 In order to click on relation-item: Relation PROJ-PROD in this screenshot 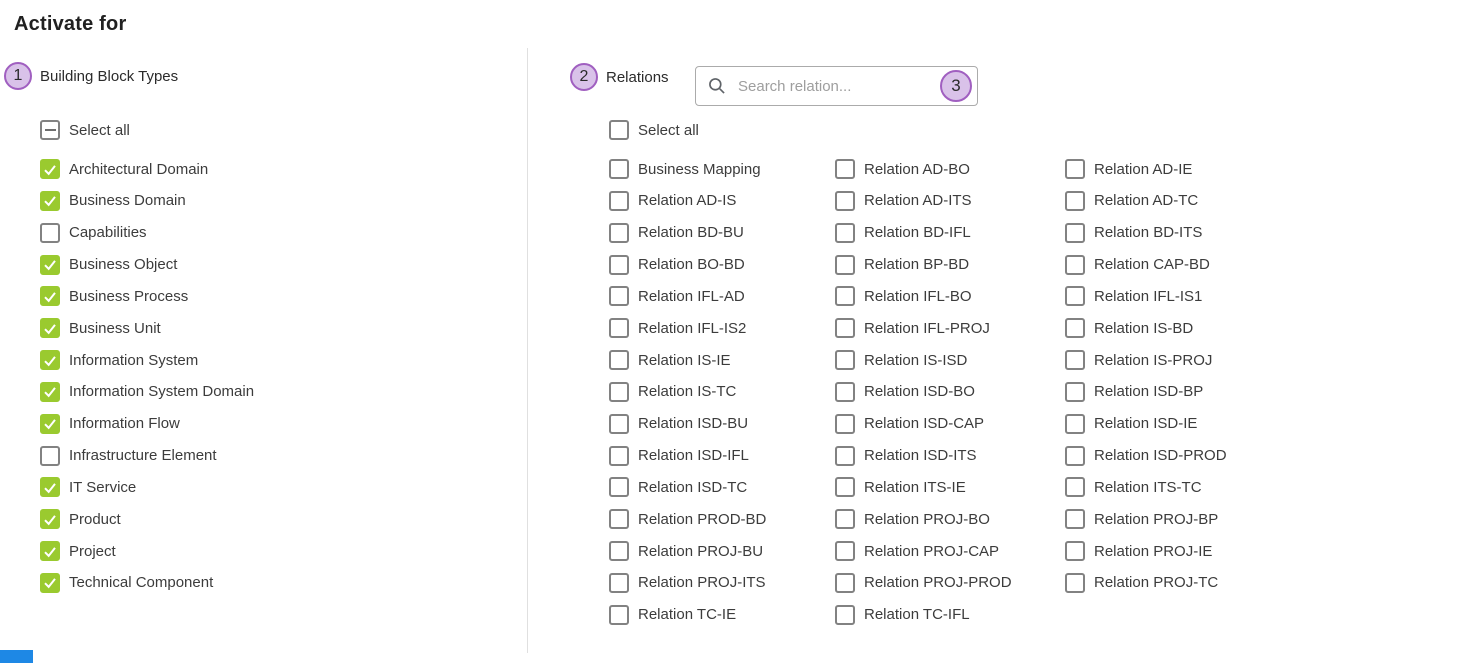, I will do `click(950, 582)`.